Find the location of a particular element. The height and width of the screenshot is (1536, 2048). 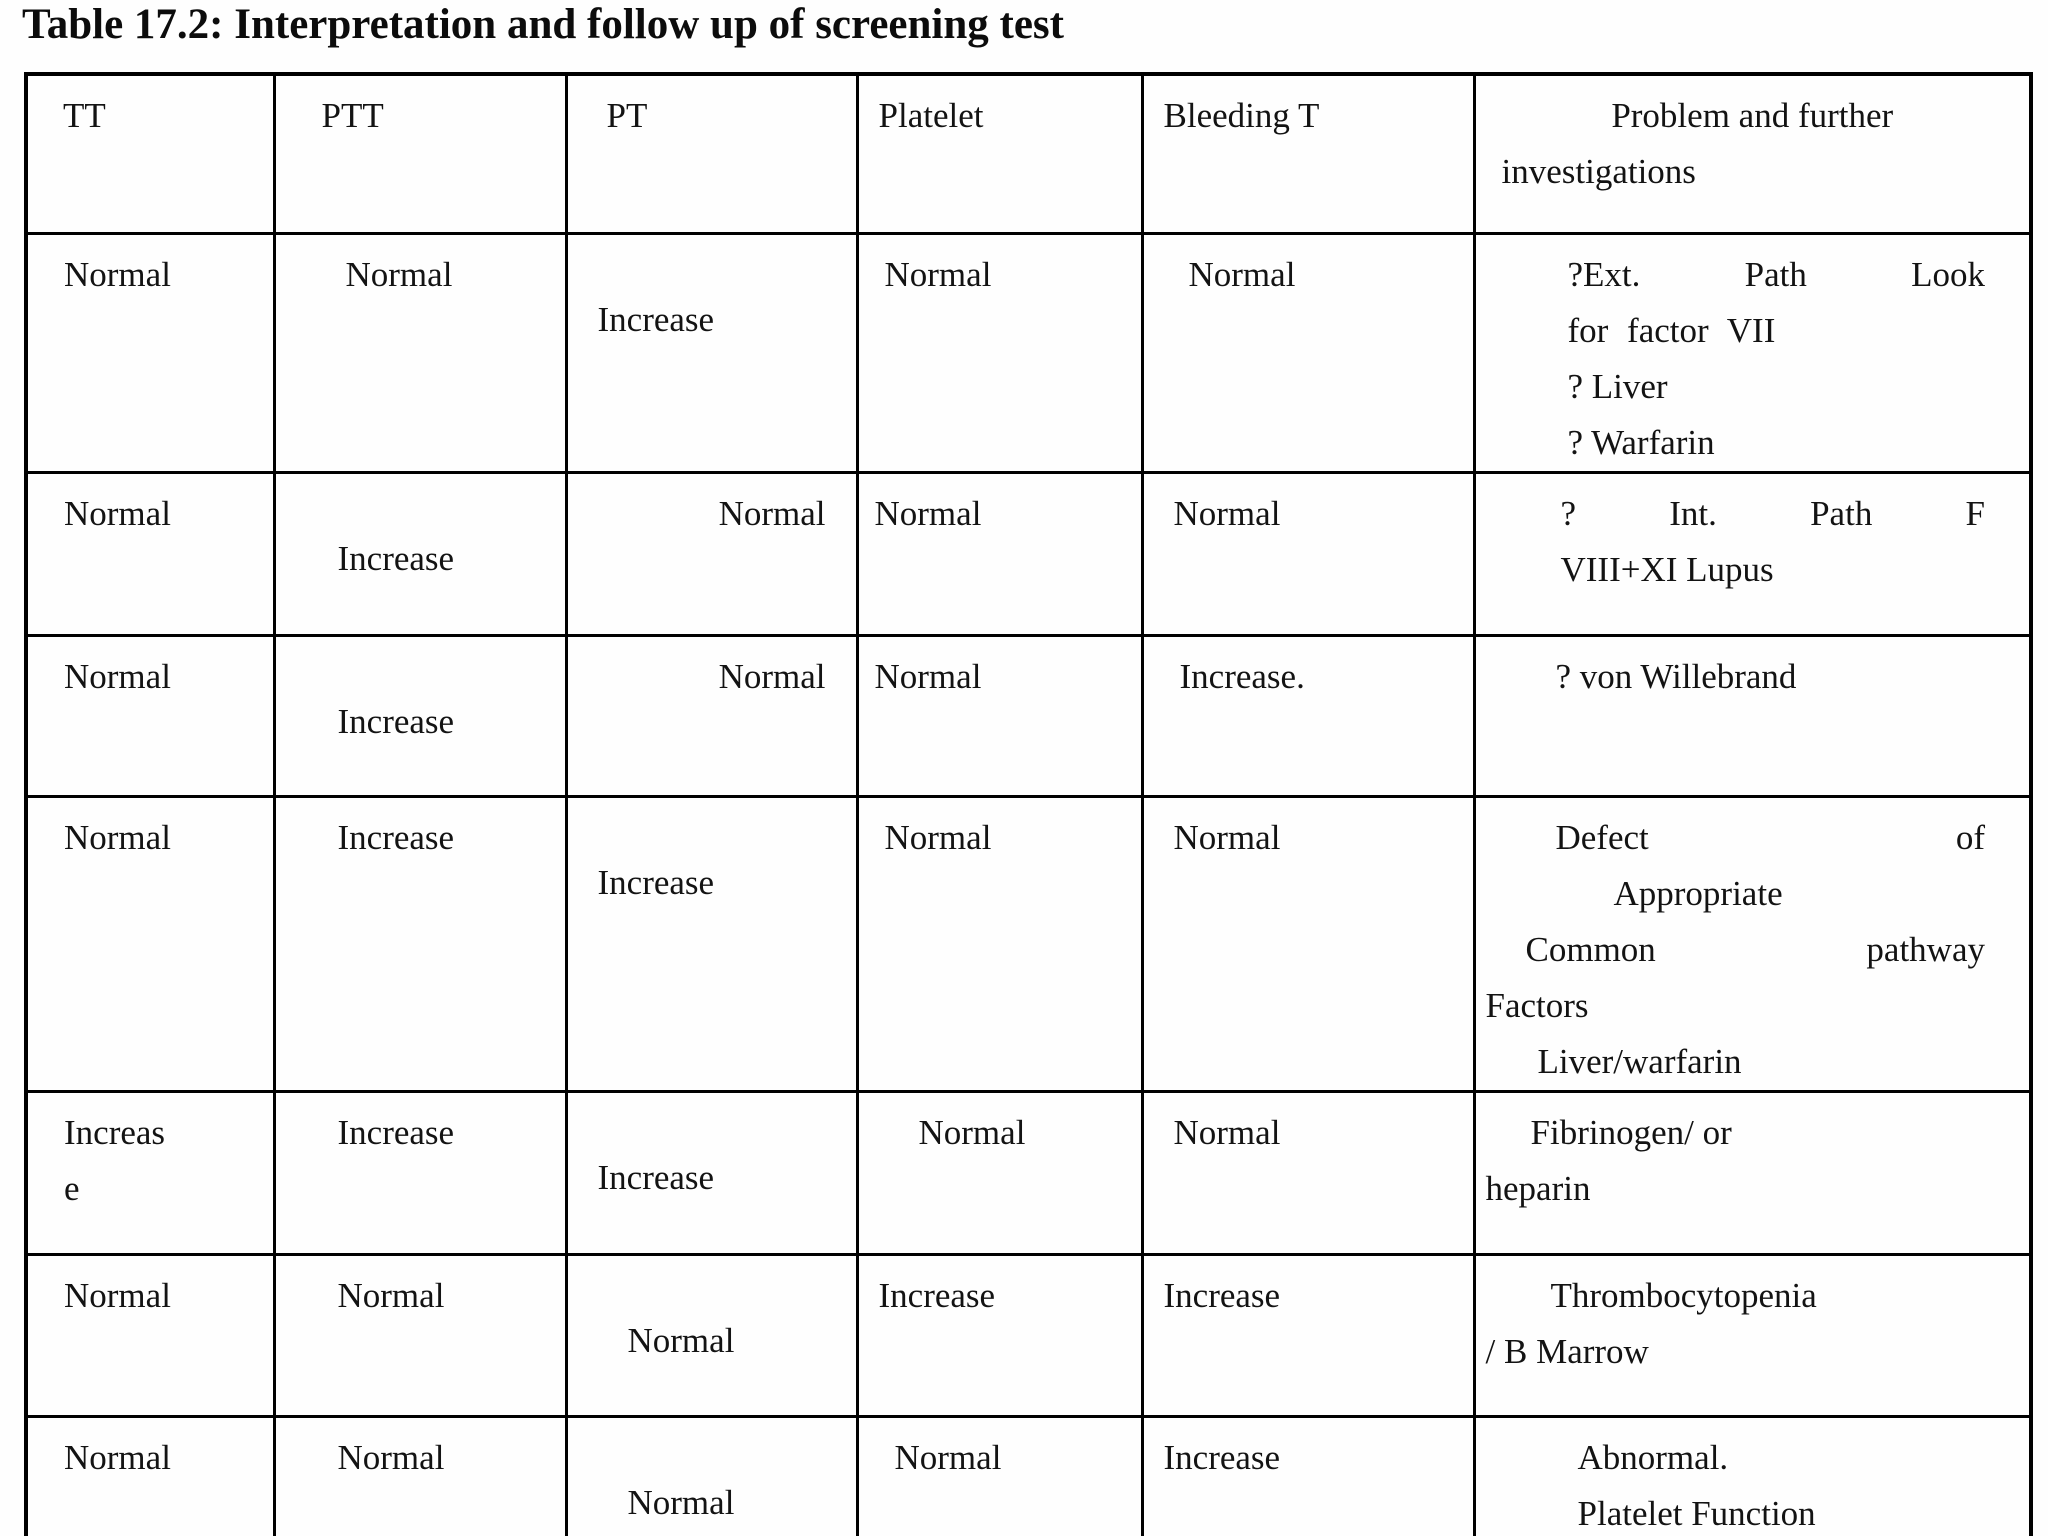

cell-line: e is located at coordinates (72, 1188).